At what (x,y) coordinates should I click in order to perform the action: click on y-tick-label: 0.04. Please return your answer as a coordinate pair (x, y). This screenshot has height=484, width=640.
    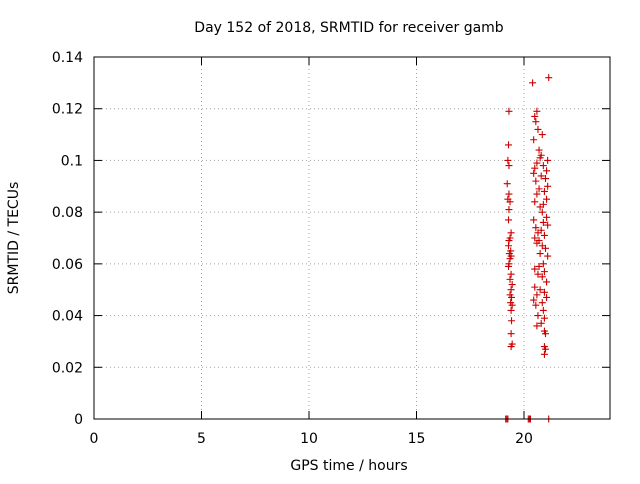
    Looking at the image, I should click on (67, 317).